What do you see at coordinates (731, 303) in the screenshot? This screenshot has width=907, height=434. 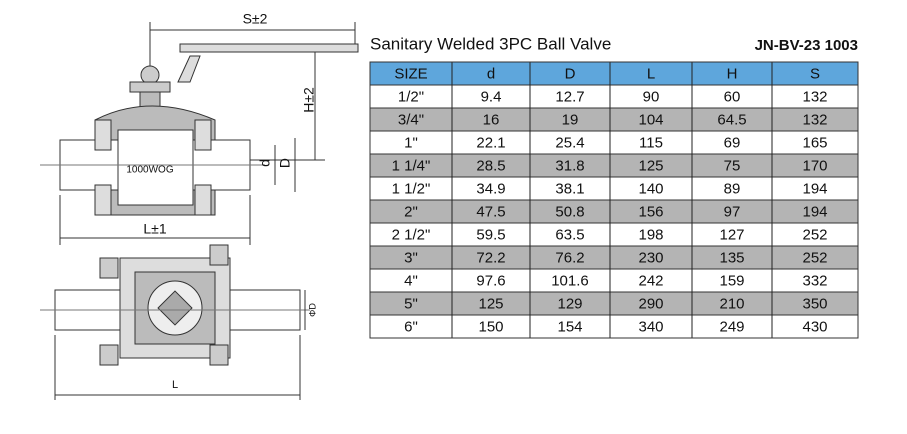 I see `cell: 210` at bounding box center [731, 303].